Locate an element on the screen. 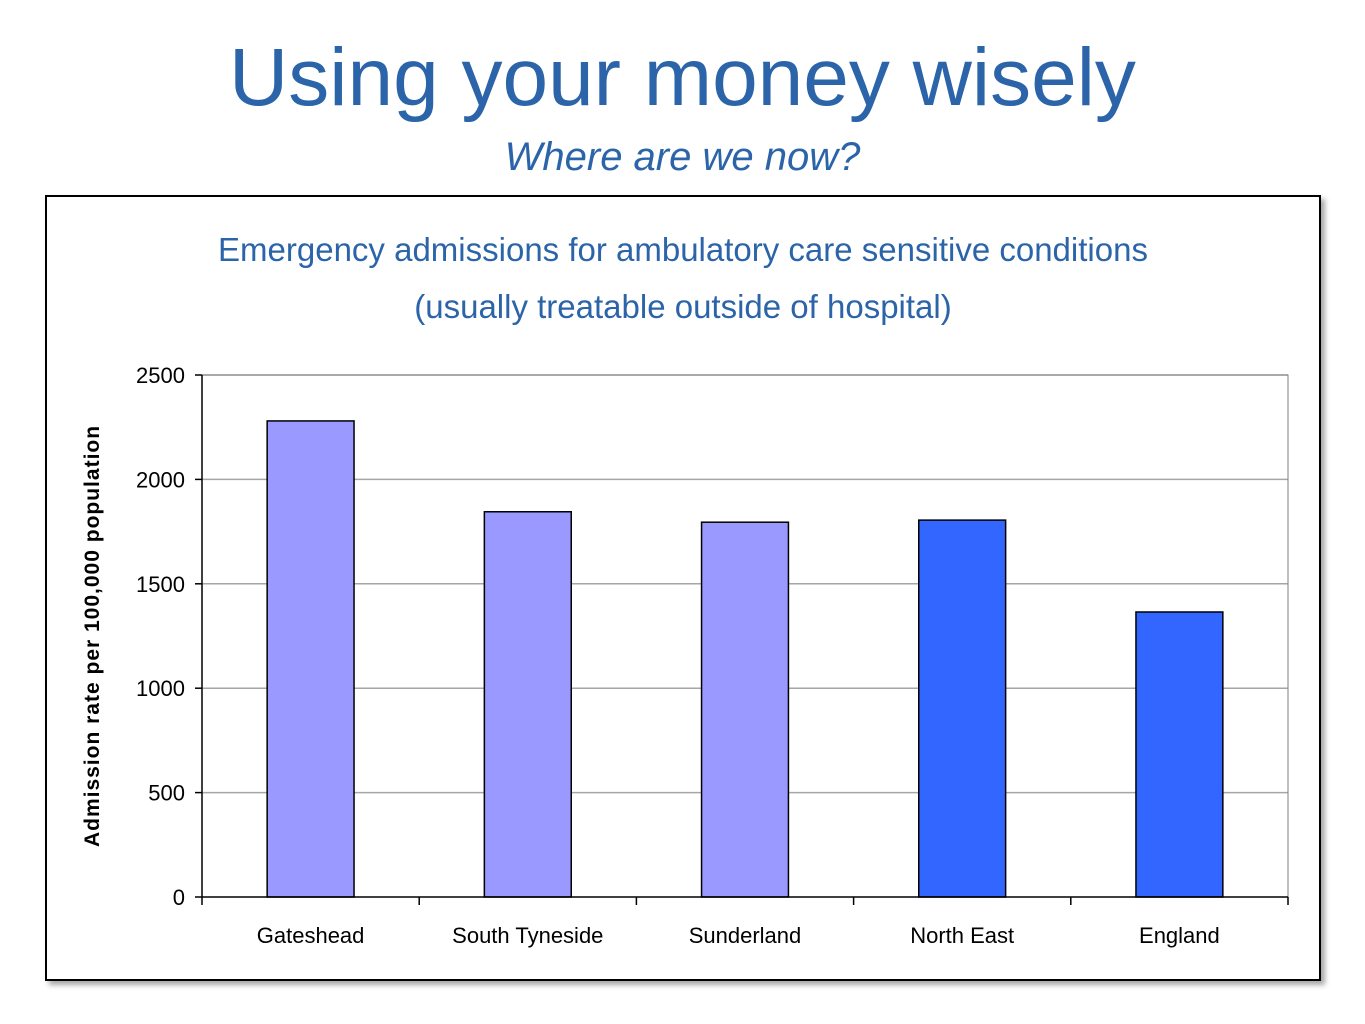 The image size is (1365, 1024). bar-north-east is located at coordinates (962, 708).